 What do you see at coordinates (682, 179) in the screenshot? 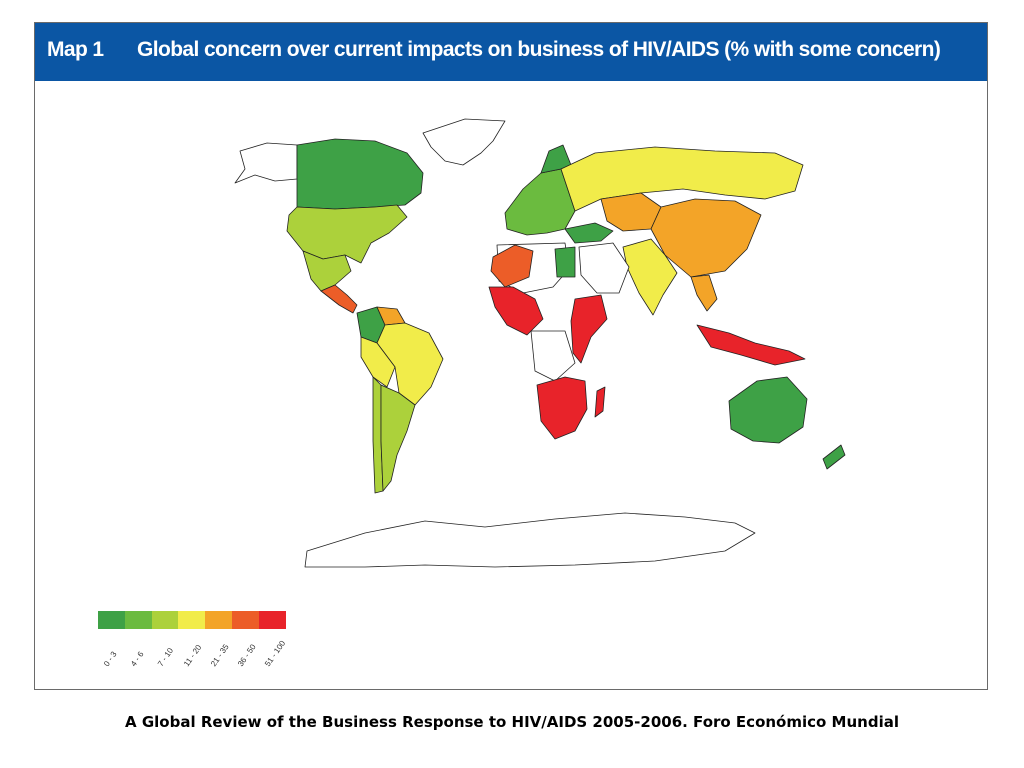
I see `region-russia` at bounding box center [682, 179].